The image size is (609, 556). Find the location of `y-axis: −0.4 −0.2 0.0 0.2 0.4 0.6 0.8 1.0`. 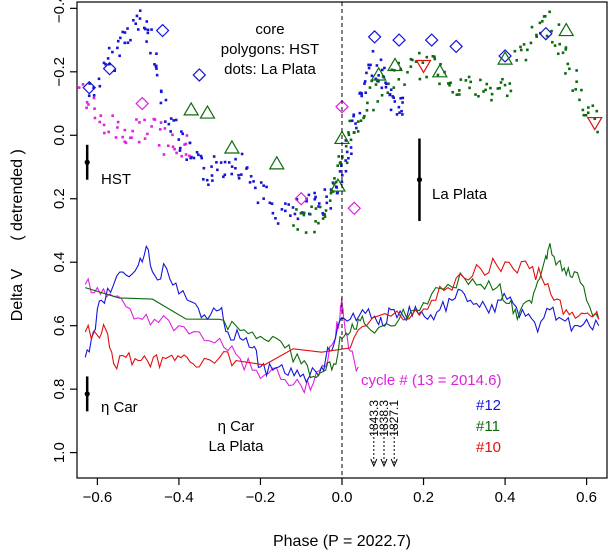

y-axis: −0.4 −0.2 0.0 0.2 0.4 0.6 0.8 1.0 is located at coordinates (64, 231).